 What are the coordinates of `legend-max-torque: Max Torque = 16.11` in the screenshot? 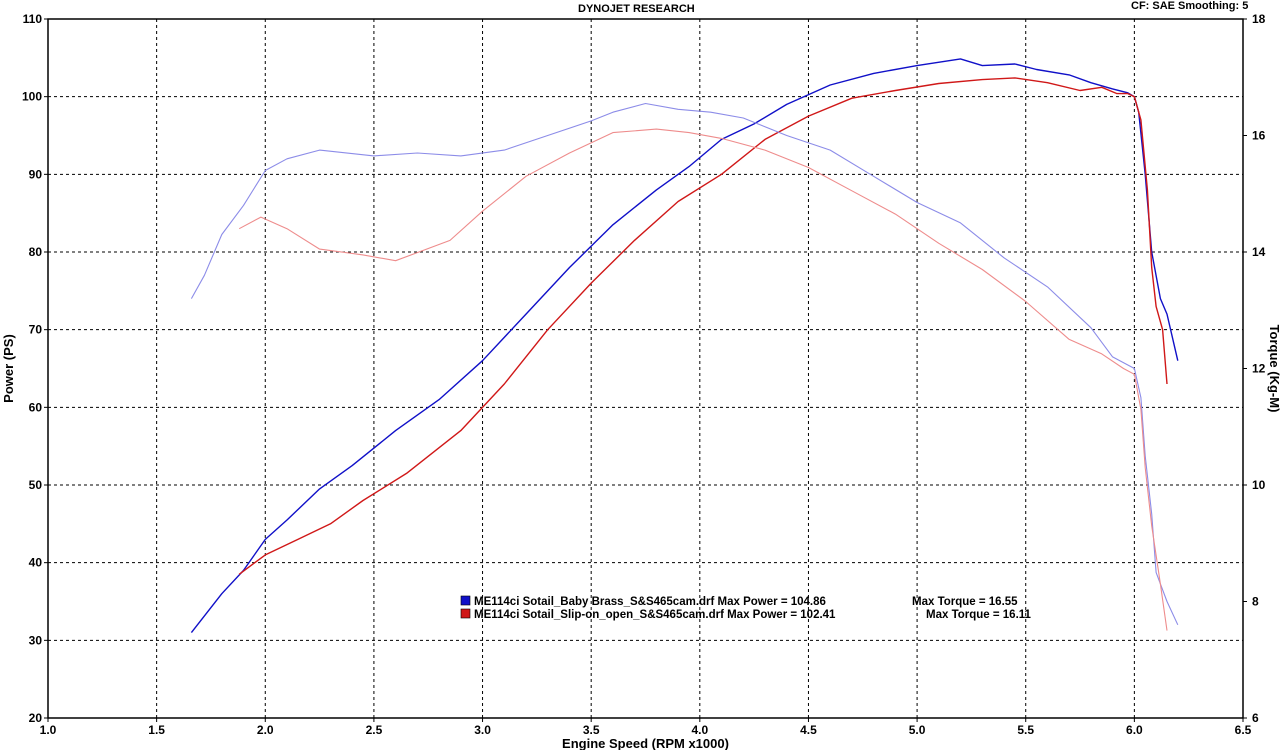 It's located at (979, 615).